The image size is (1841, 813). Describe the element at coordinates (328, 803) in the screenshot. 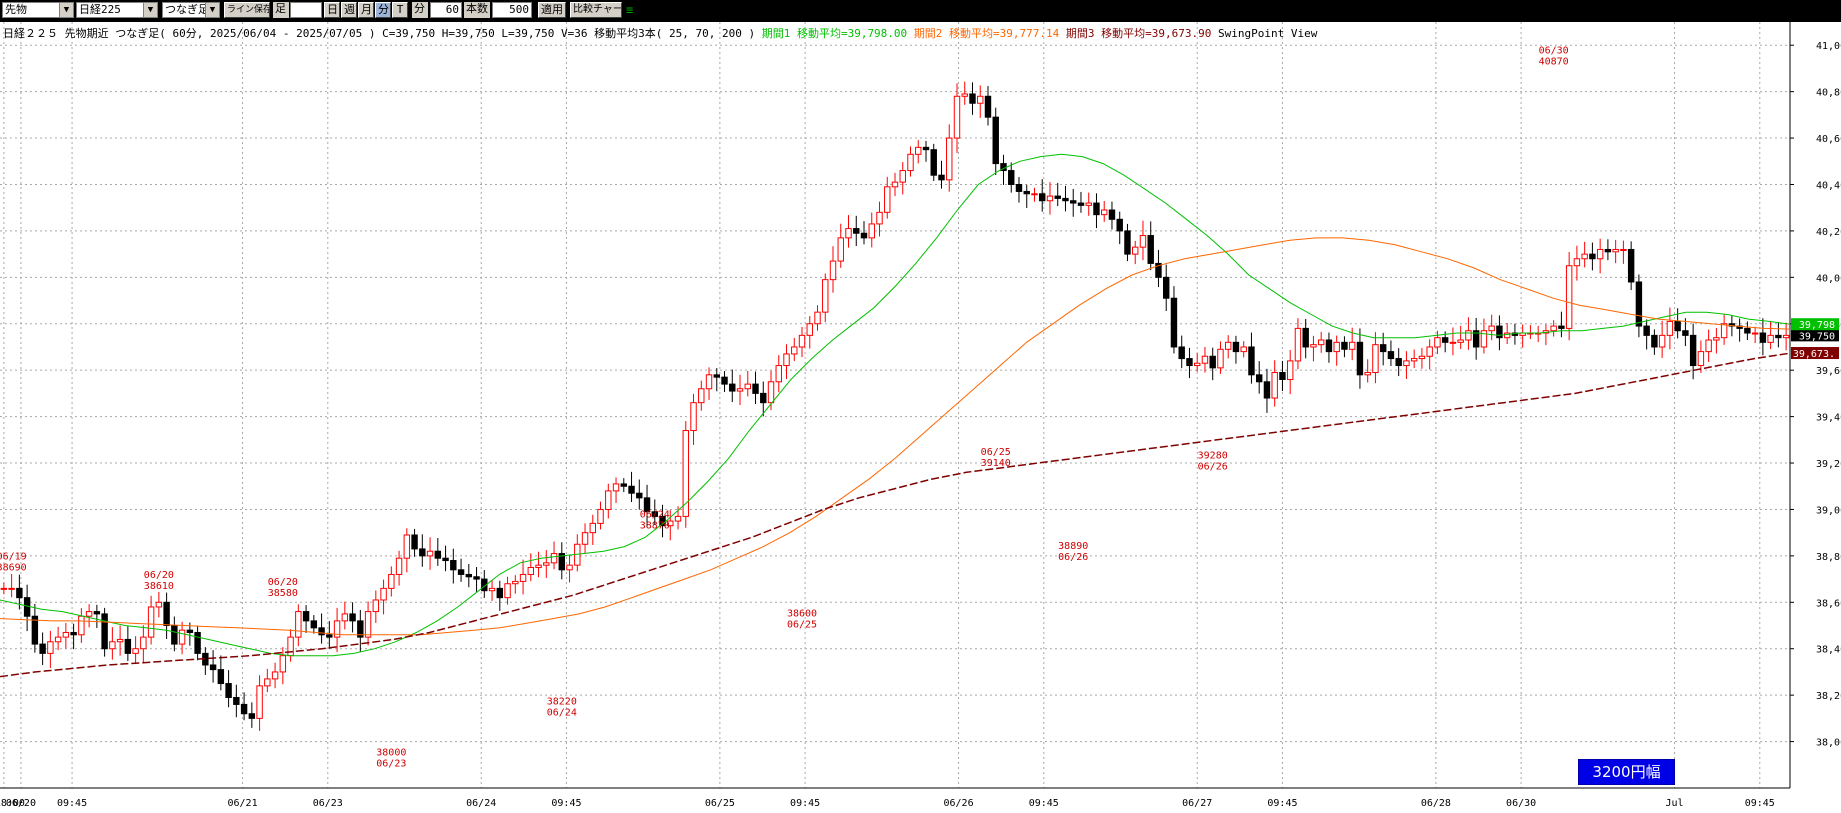

I see `x-tick-label: 06/23` at that location.